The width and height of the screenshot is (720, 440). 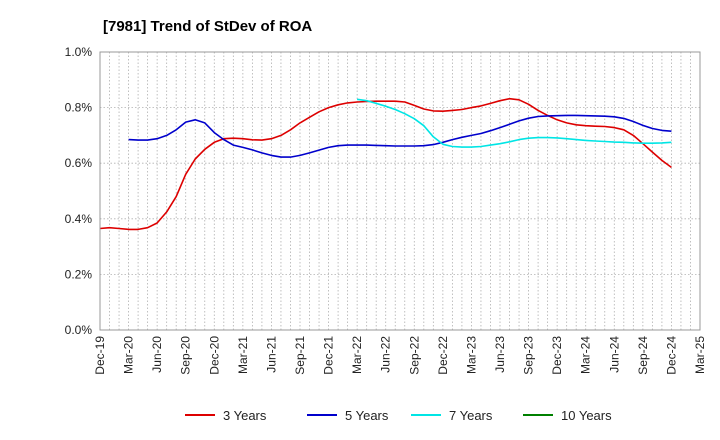 What do you see at coordinates (500, 354) in the screenshot?
I see `x-tick-label: Jun-23` at bounding box center [500, 354].